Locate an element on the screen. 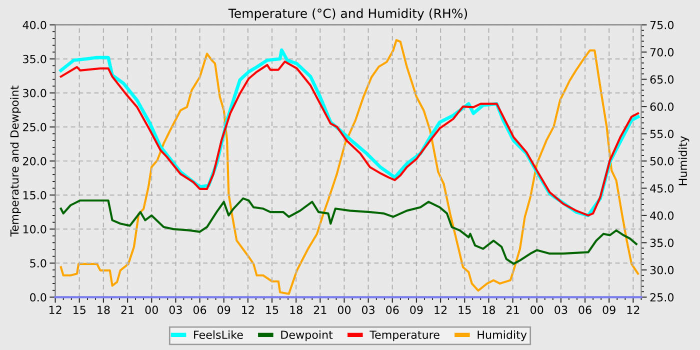 Image resolution: width=700 pixels, height=350 pixels. legend-label: FeelsLike is located at coordinates (218, 334).